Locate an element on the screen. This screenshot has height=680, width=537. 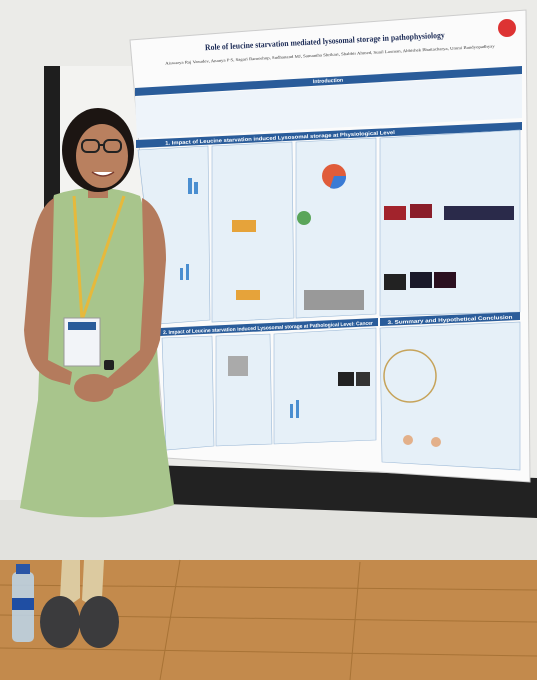
badge-header is located at coordinates (82, 326).